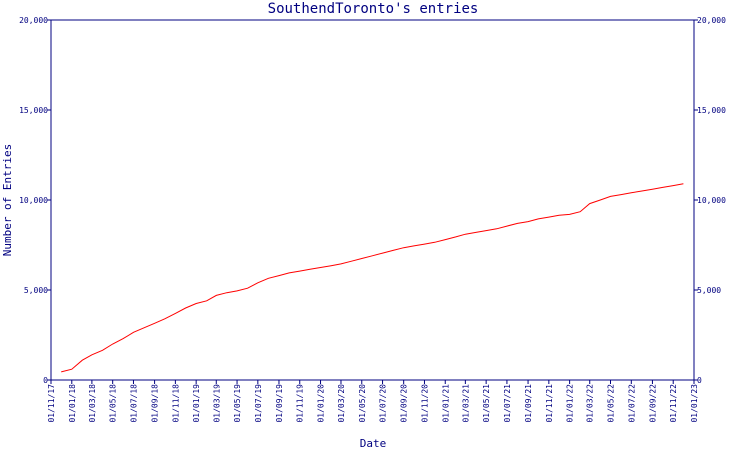 This screenshot has width=750, height=450. Describe the element at coordinates (258, 403) in the screenshot. I see `x-tick-label: 01/07/19` at that location.